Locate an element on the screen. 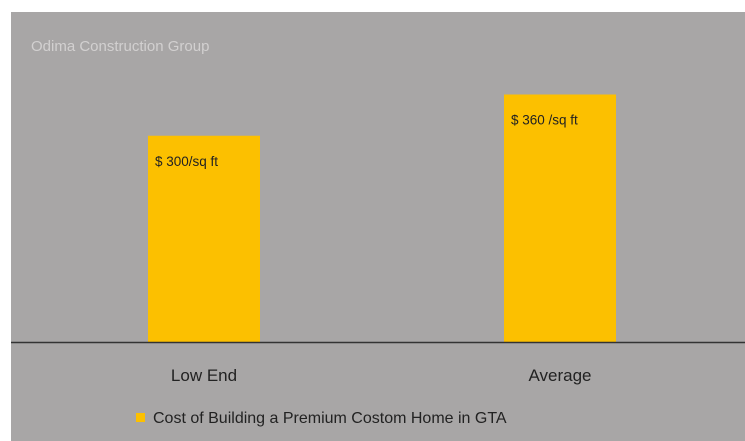  legend-swatch is located at coordinates (140, 417).